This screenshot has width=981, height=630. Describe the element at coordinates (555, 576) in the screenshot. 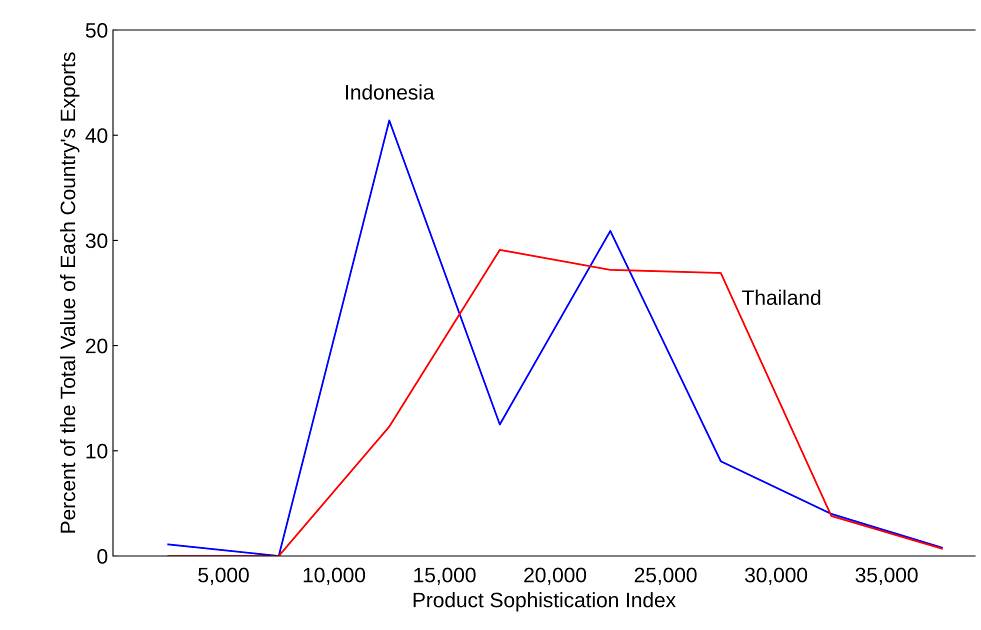

I see `x-tick-label: 20,000` at that location.